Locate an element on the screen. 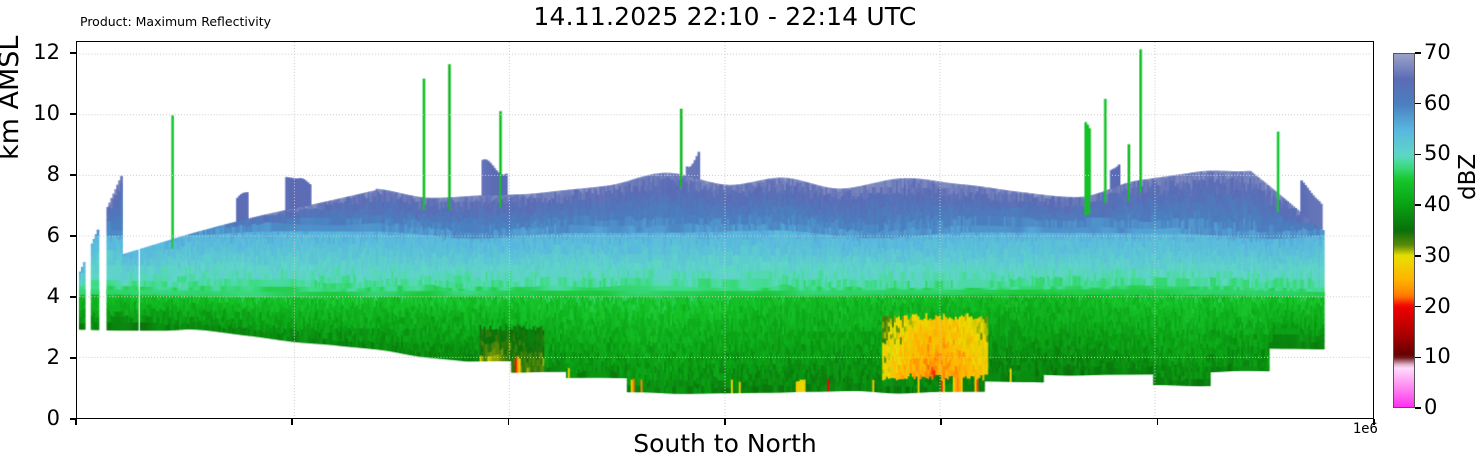 Image resolution: width=1482 pixels, height=470 pixels. colorbar-tick-label: 60 is located at coordinates (1437, 102).